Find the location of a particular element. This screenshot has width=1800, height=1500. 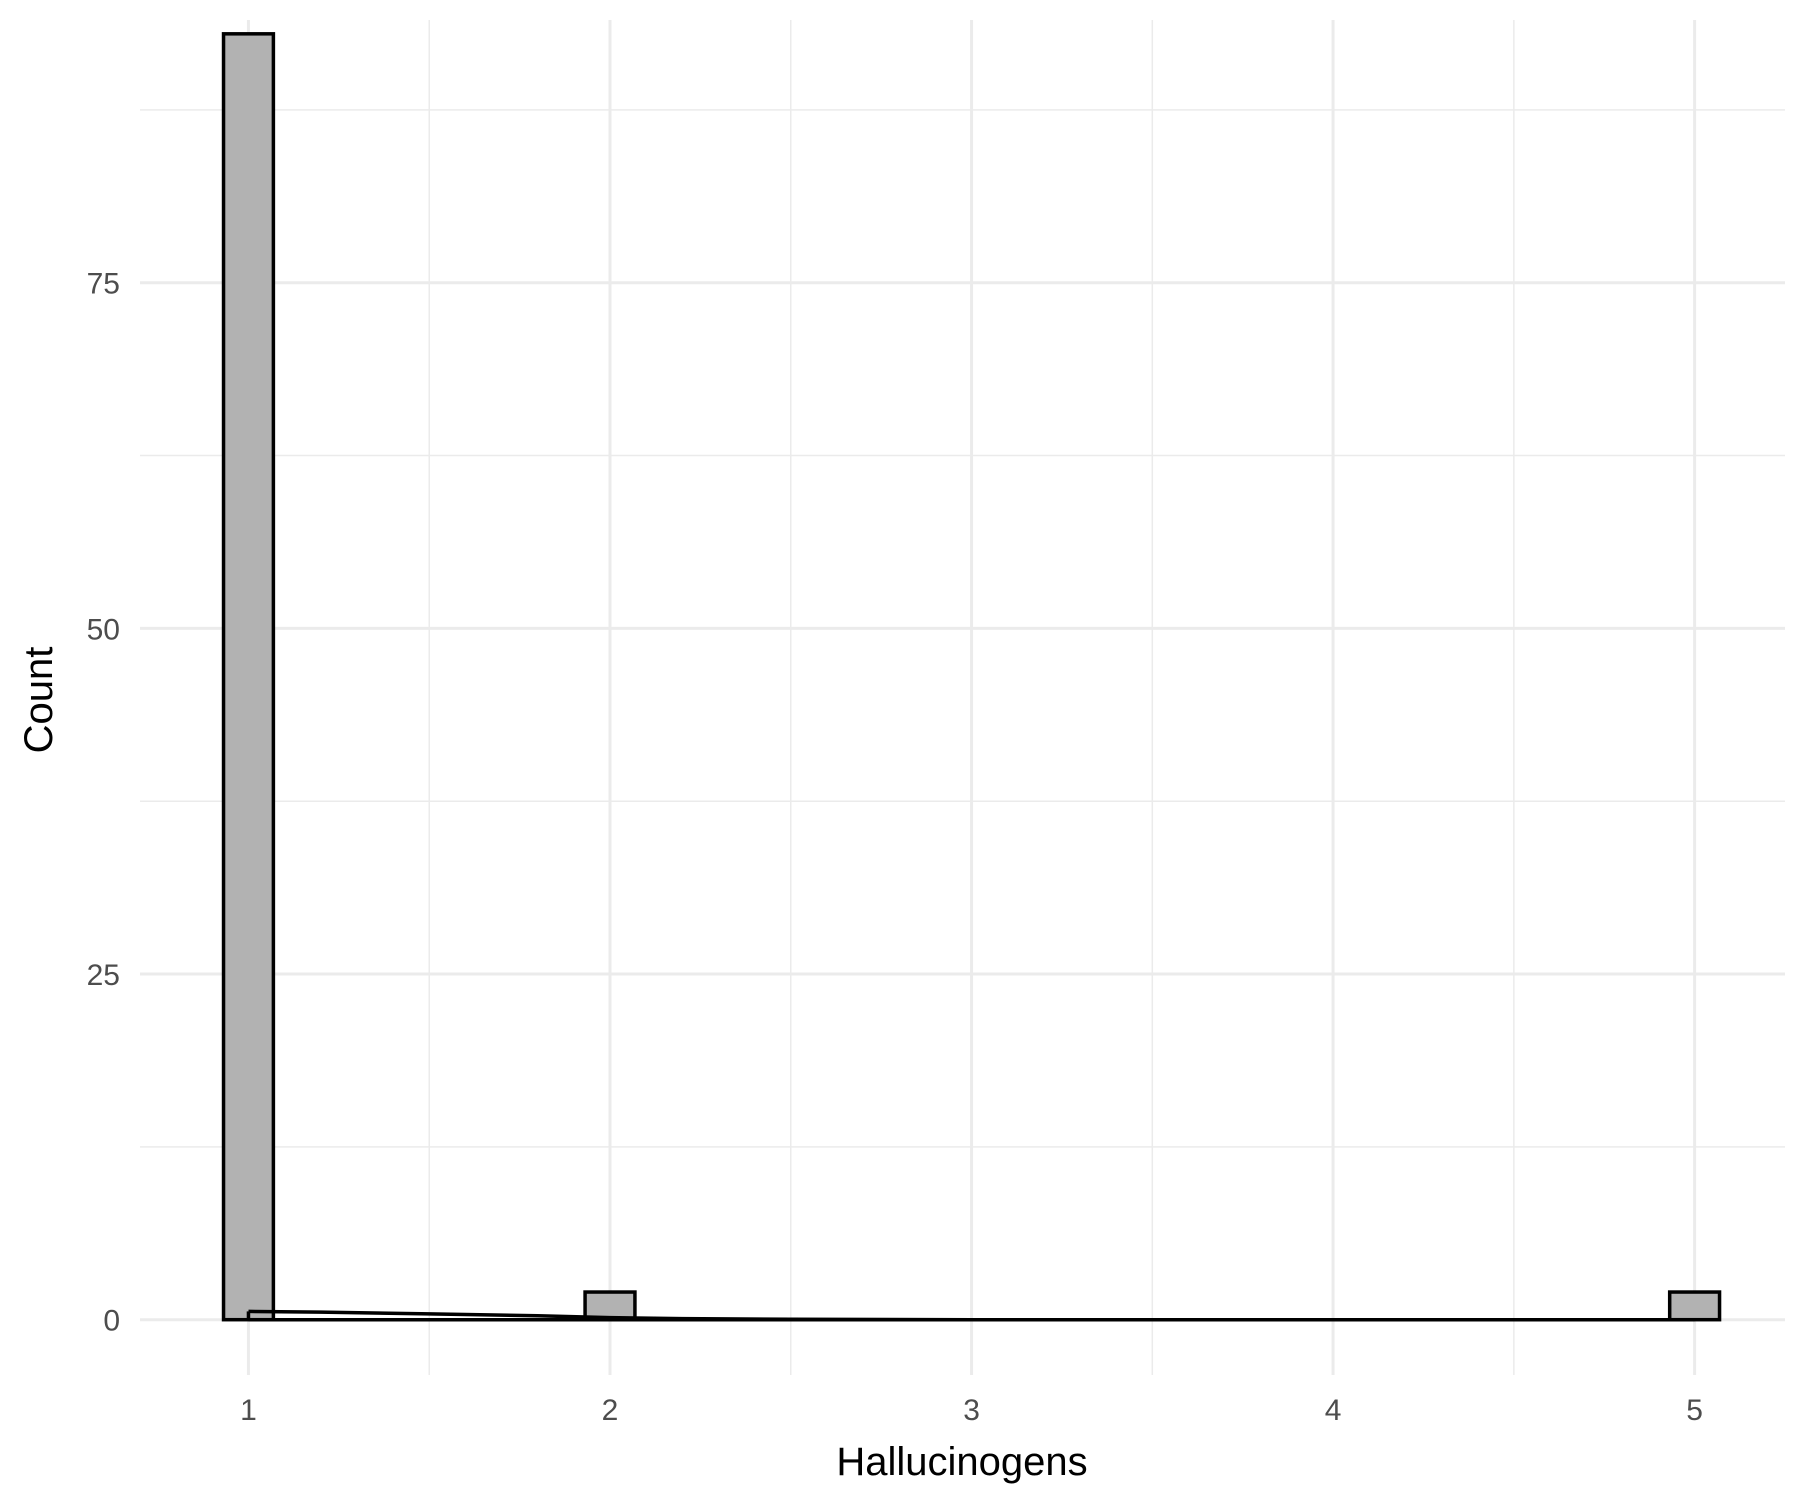

y-axis-title: Count is located at coordinates (39, 700).